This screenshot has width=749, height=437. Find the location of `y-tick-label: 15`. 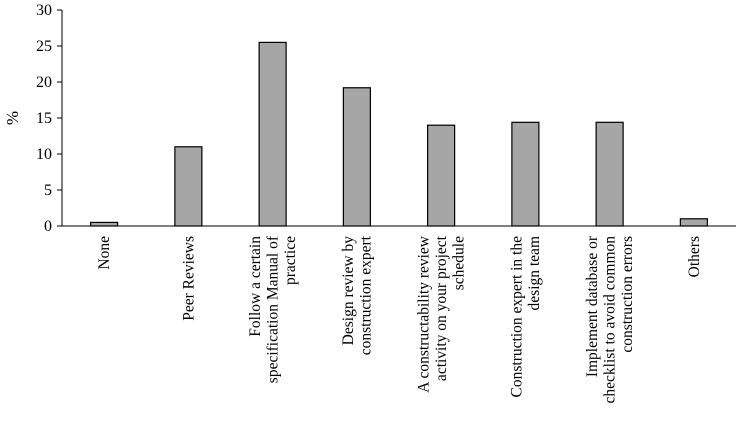

y-tick-label: 15 is located at coordinates (44, 118).